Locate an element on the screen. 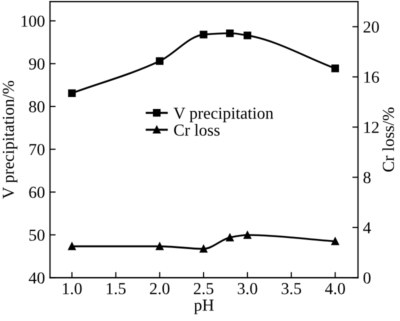 This screenshot has height=321, width=400. y2-tick-label: 8 is located at coordinates (367, 178).